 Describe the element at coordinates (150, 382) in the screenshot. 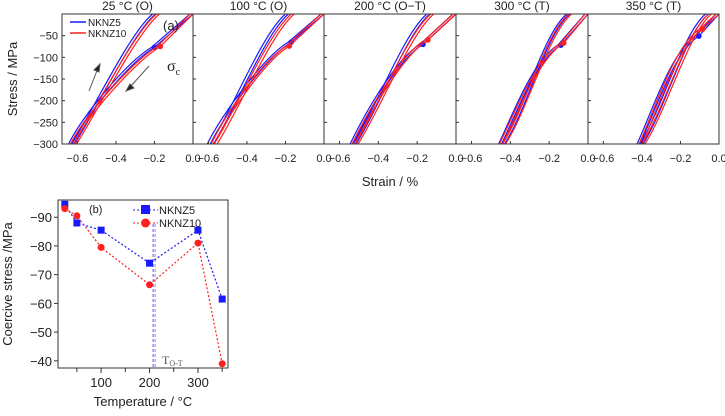

I see `x-tick-label: 200` at that location.